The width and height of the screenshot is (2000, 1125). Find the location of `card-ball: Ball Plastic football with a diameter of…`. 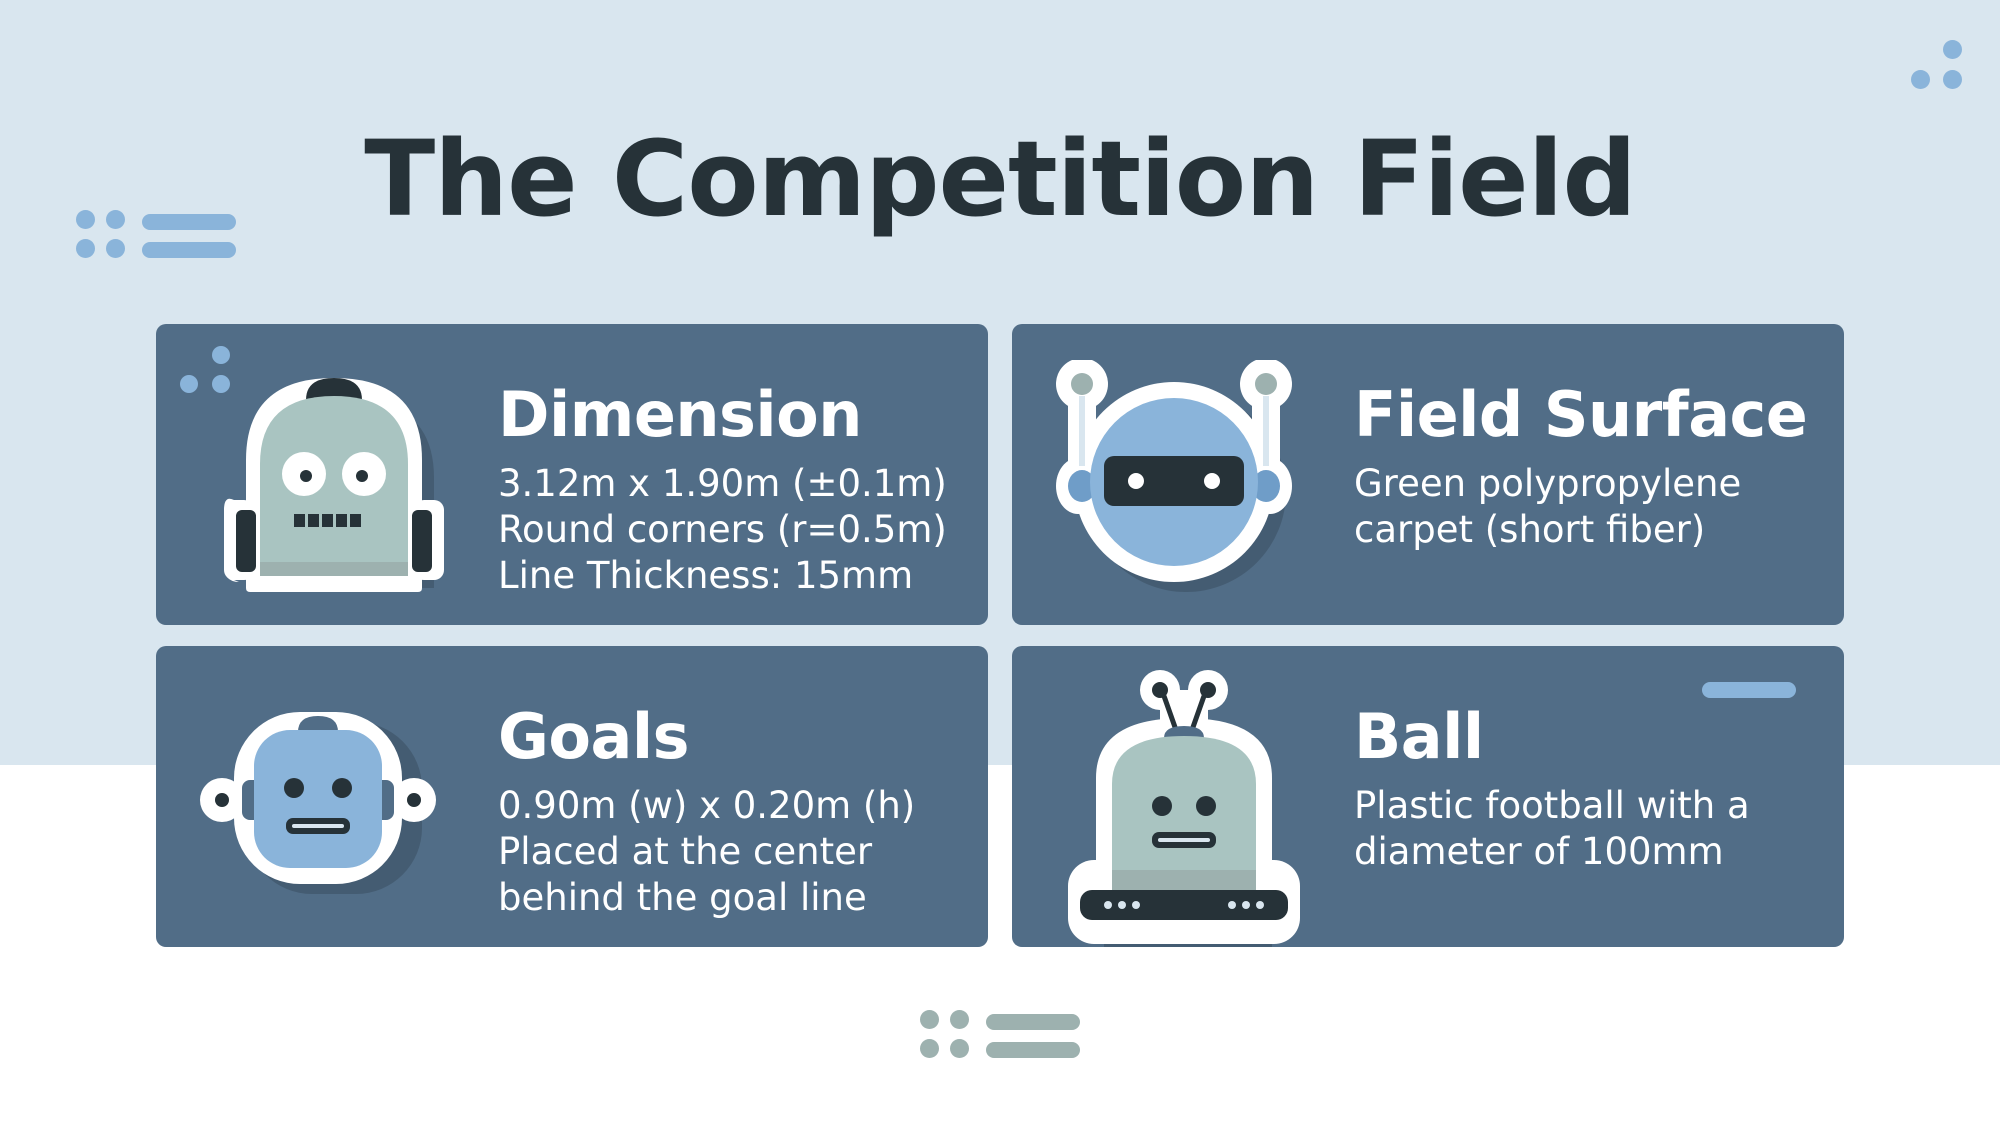

card-ball: Ball Plastic football with a diameter of… is located at coordinates (1428, 796).